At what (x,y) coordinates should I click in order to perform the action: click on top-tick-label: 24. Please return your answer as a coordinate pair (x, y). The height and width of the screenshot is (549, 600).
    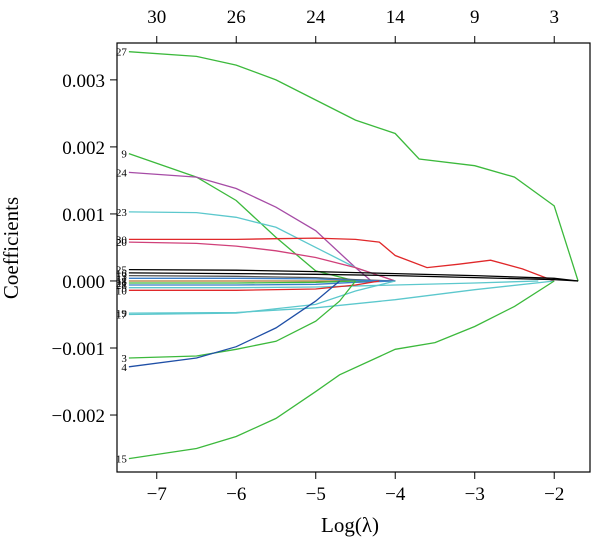
    Looking at the image, I should click on (316, 17).